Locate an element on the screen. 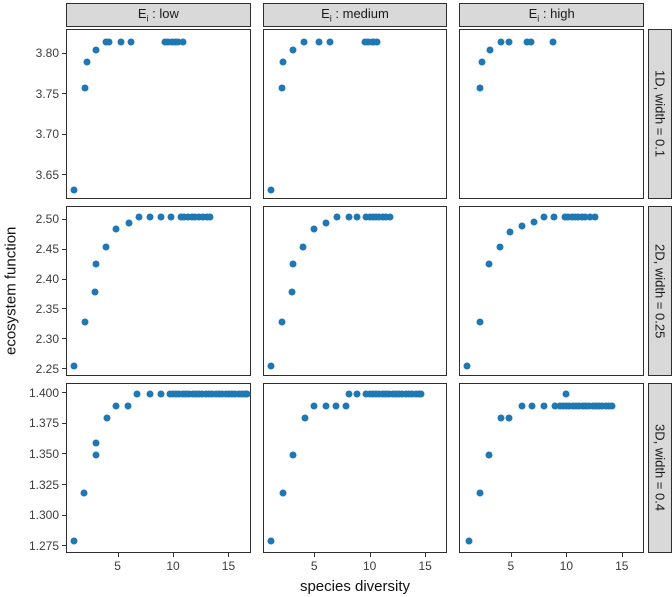  y-tick-label: 2.40 is located at coordinates (47, 279).